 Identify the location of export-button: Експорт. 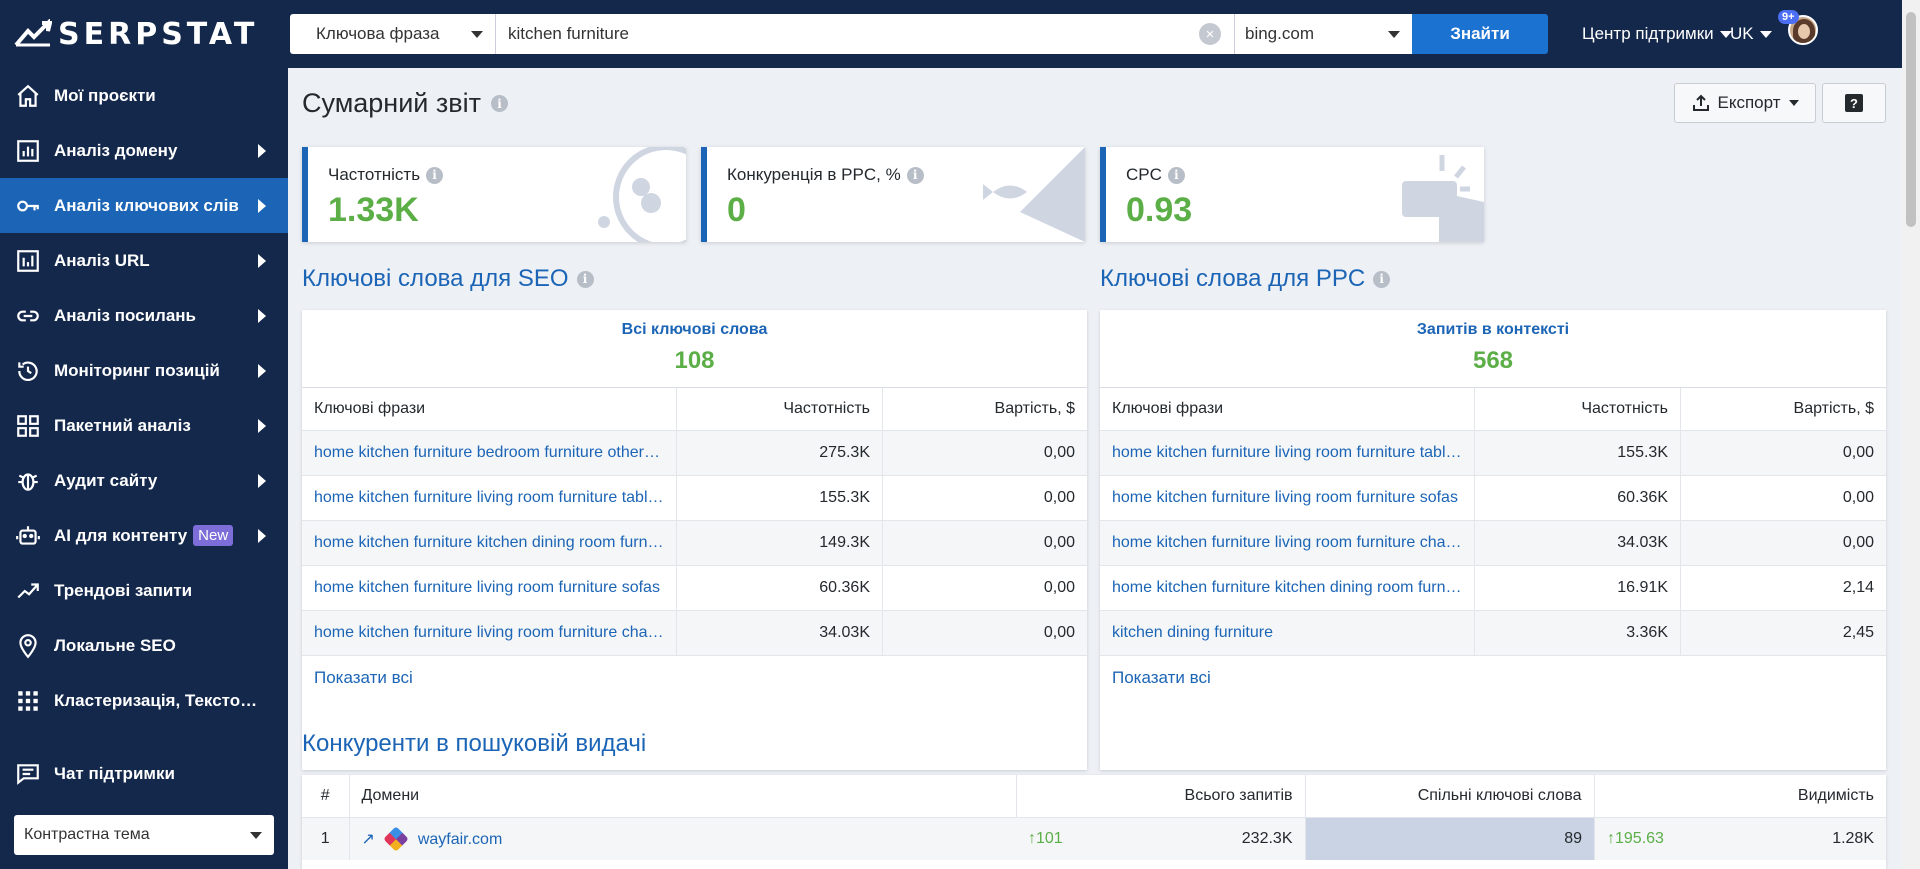
(1745, 103).